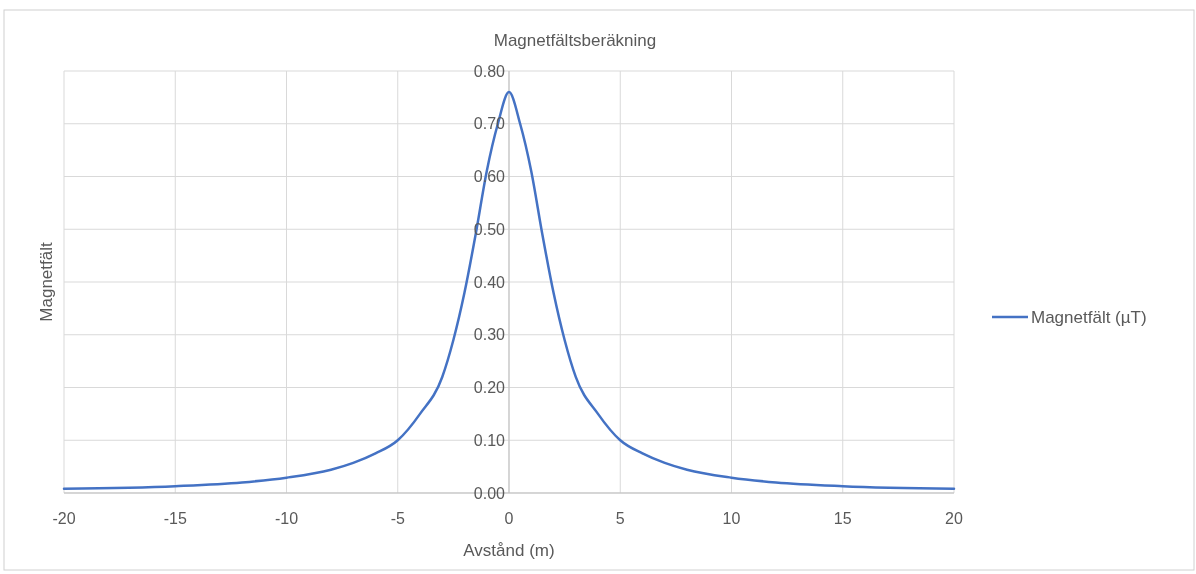  What do you see at coordinates (731, 518) in the screenshot?
I see `x-tick-label: 10` at bounding box center [731, 518].